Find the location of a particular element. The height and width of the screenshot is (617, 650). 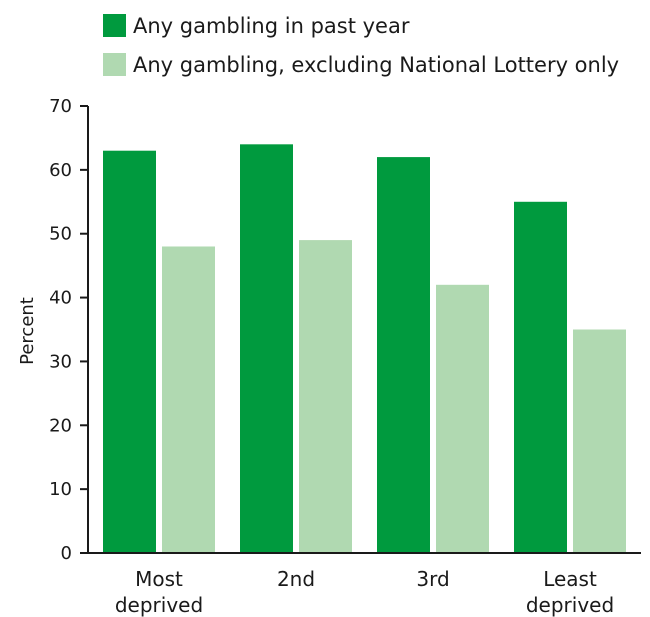

category-label: Most is located at coordinates (159, 579).